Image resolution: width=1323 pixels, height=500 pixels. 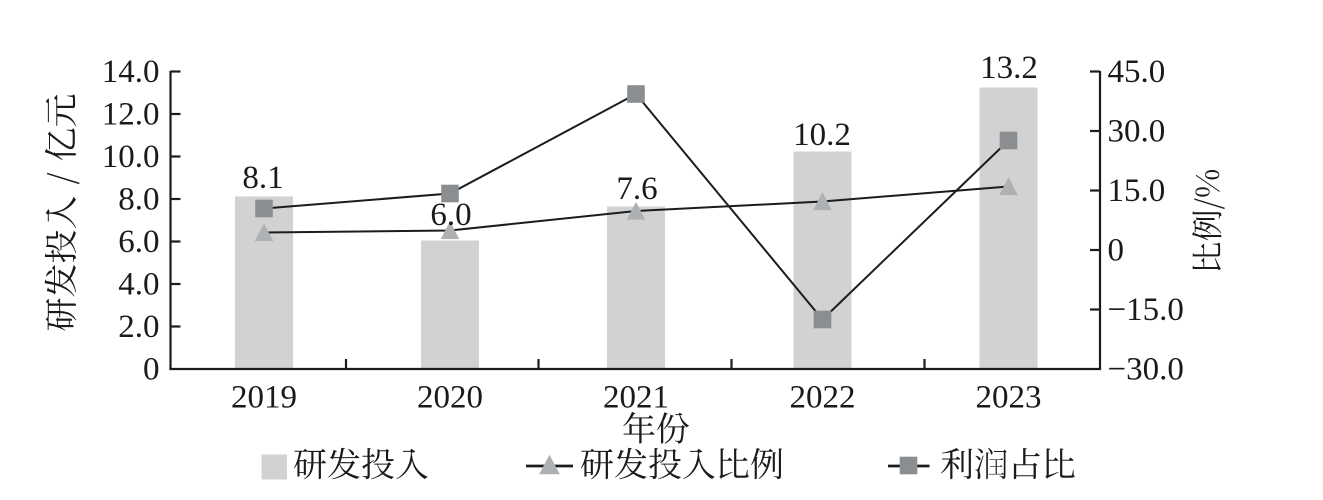 What do you see at coordinates (636, 398) in the screenshot?
I see `svg-text: 2021` at bounding box center [636, 398].